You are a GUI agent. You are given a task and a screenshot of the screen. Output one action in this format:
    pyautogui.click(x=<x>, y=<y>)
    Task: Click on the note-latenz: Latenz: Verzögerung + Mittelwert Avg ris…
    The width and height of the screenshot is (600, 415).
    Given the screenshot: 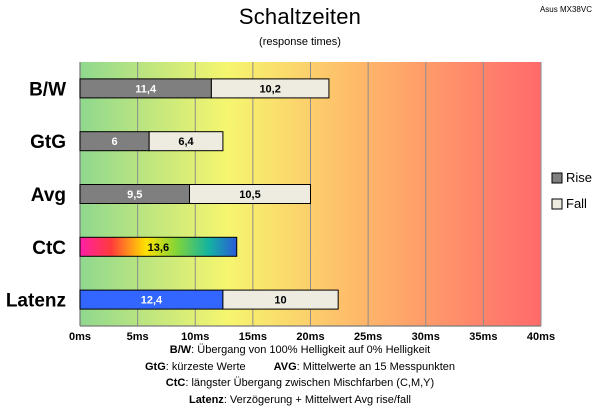 What is the action you would take?
    pyautogui.click(x=300, y=399)
    